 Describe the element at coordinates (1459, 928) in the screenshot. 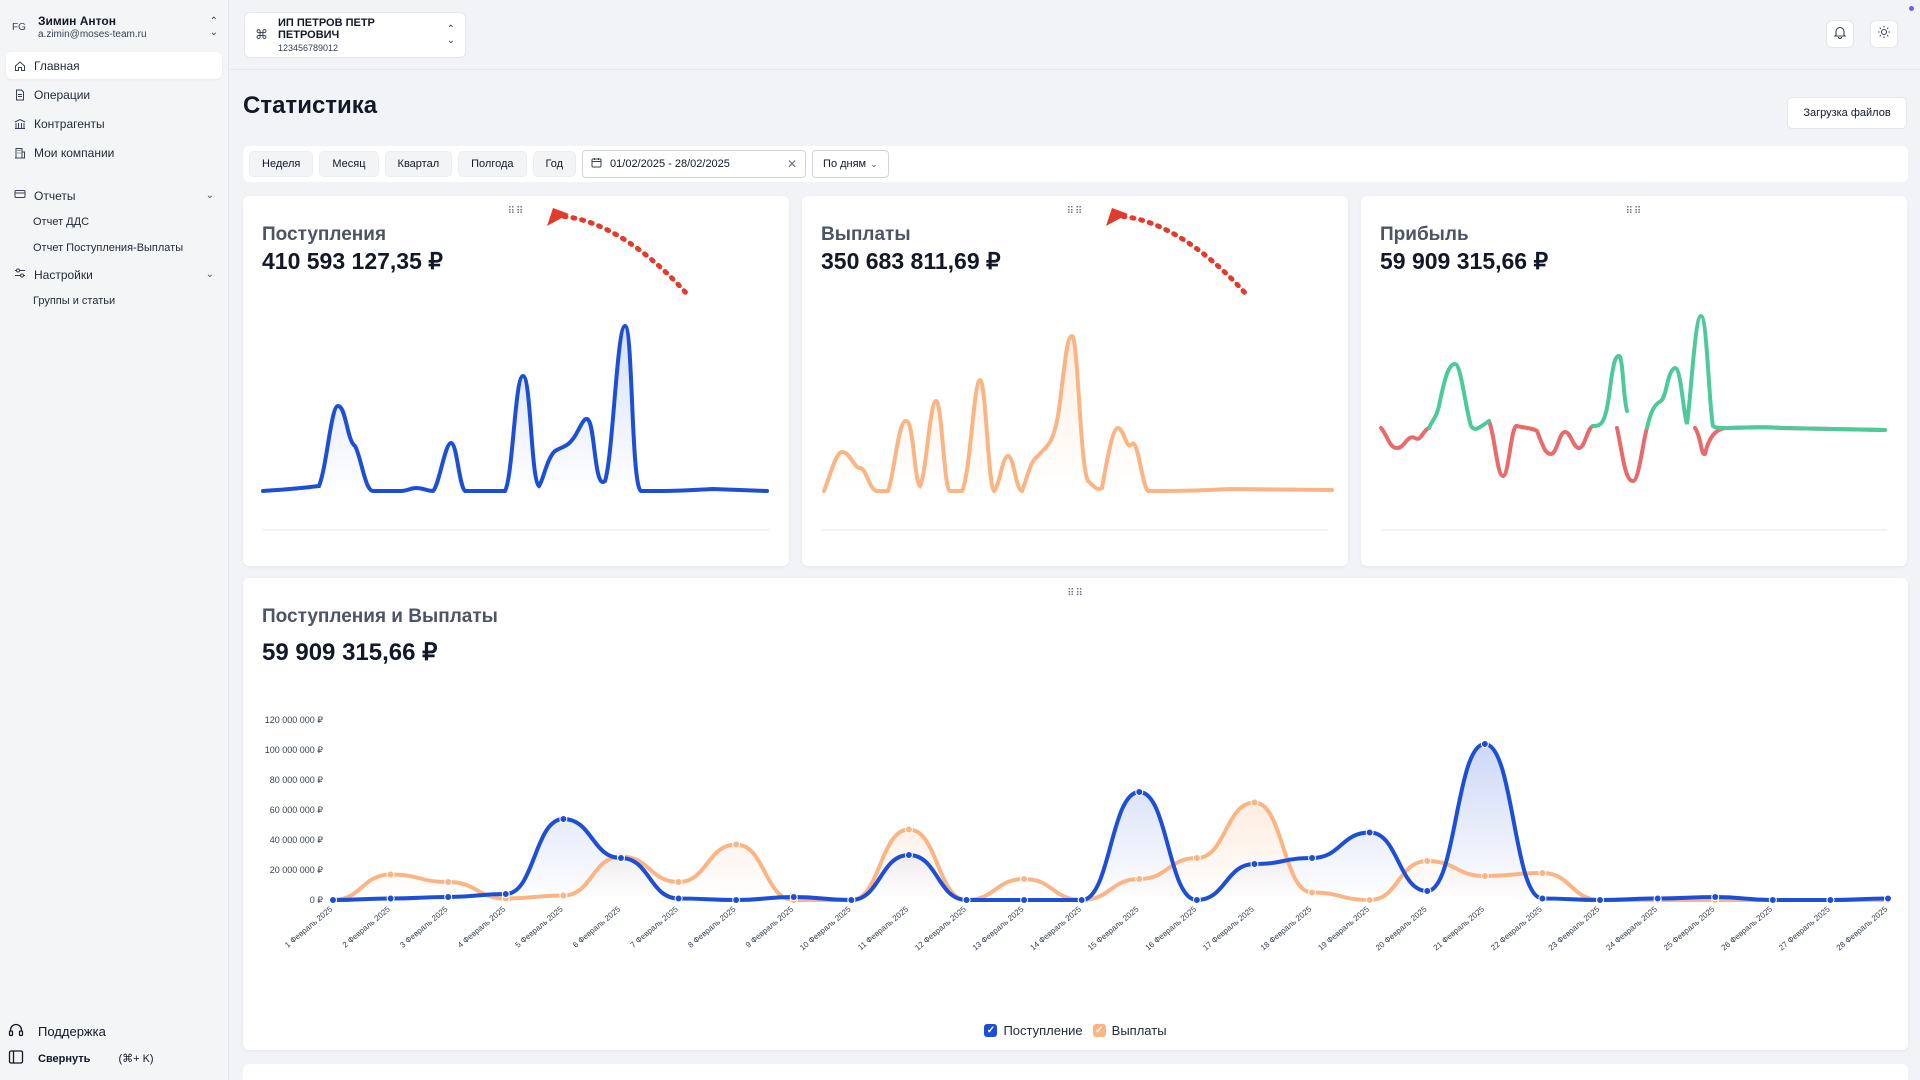

I see `x-tick-label: 21 Февраль 2025` at that location.